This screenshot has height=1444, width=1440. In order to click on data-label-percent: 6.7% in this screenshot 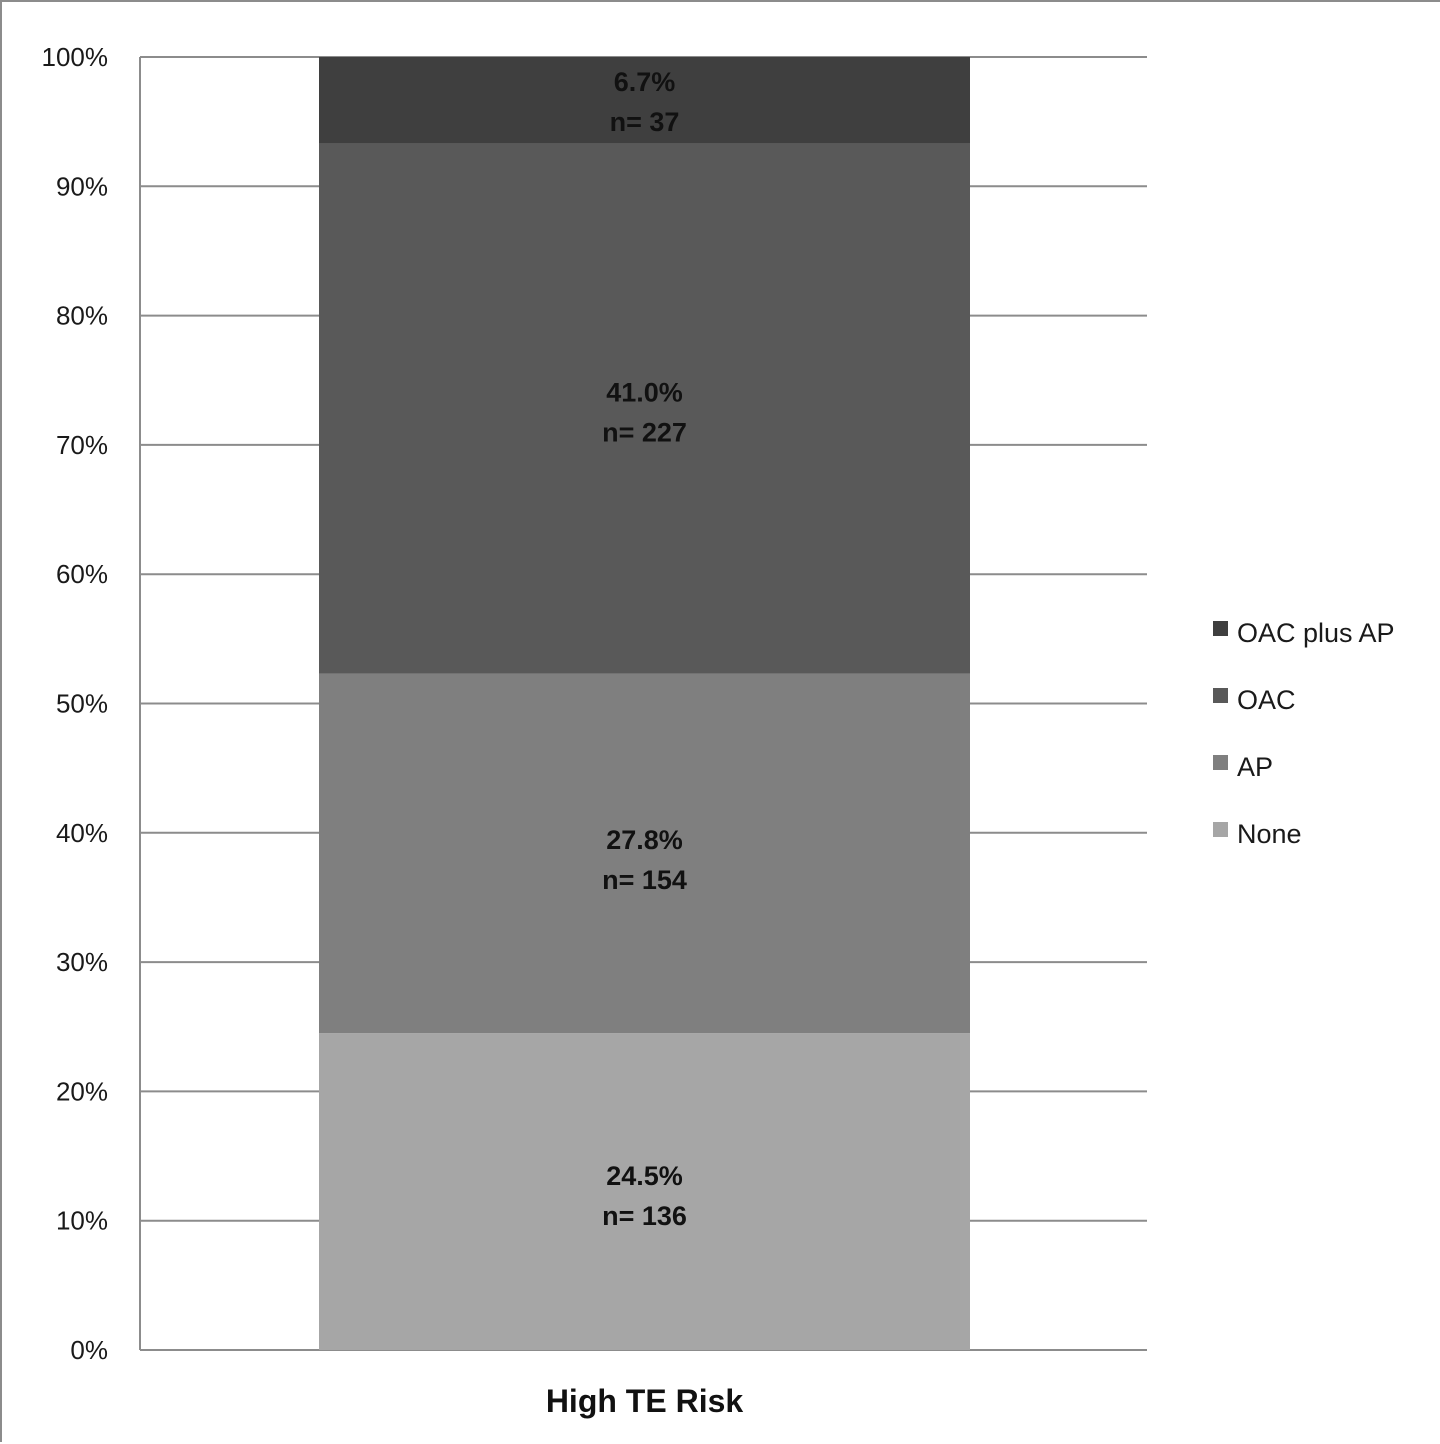, I will do `click(645, 82)`.